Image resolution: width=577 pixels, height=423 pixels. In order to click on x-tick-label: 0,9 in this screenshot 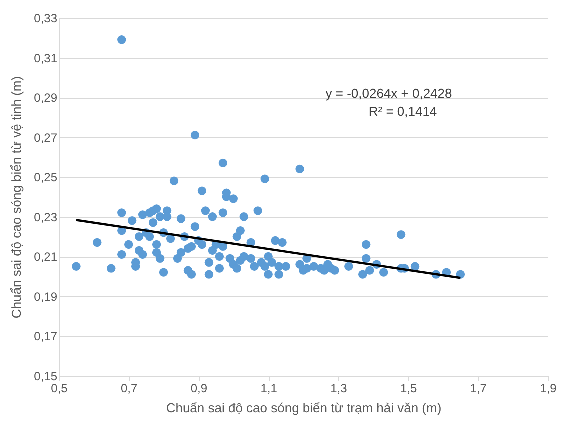, I will do `click(199, 389)`.